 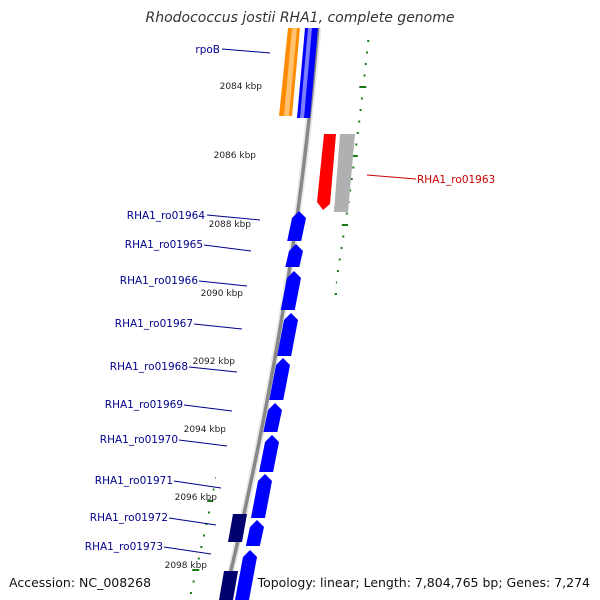 What do you see at coordinates (186, 566) in the screenshot?
I see `kbp-label: 2098 kbp` at bounding box center [186, 566].